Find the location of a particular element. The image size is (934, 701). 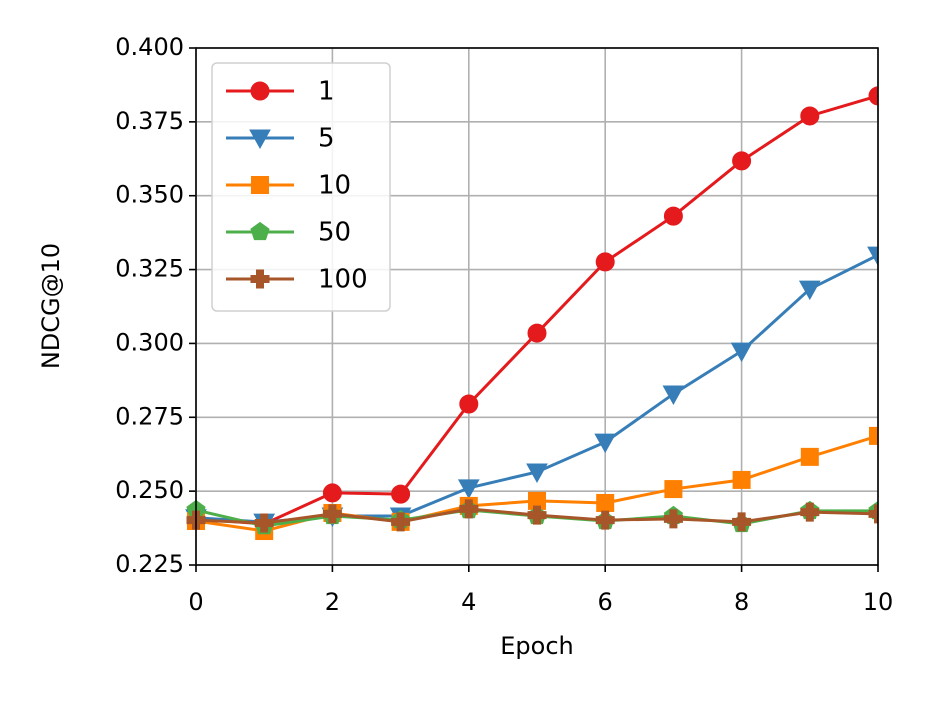

y-tick-label: 0.300 is located at coordinates (149, 342).